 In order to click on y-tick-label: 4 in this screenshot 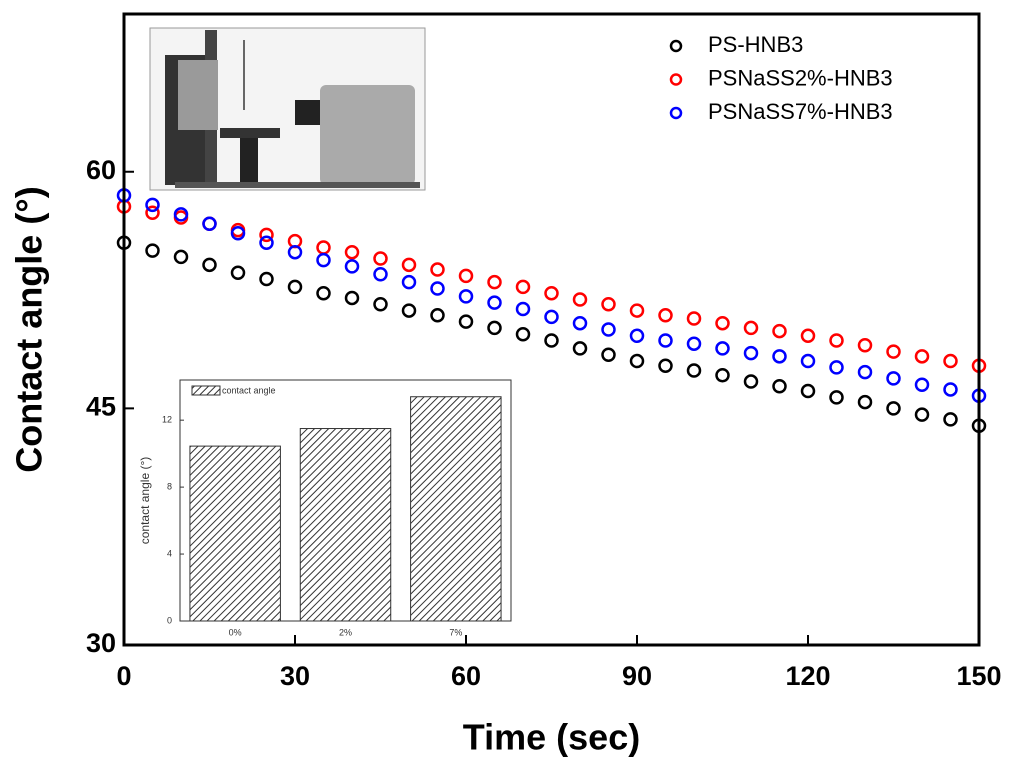, I will do `click(169, 553)`.